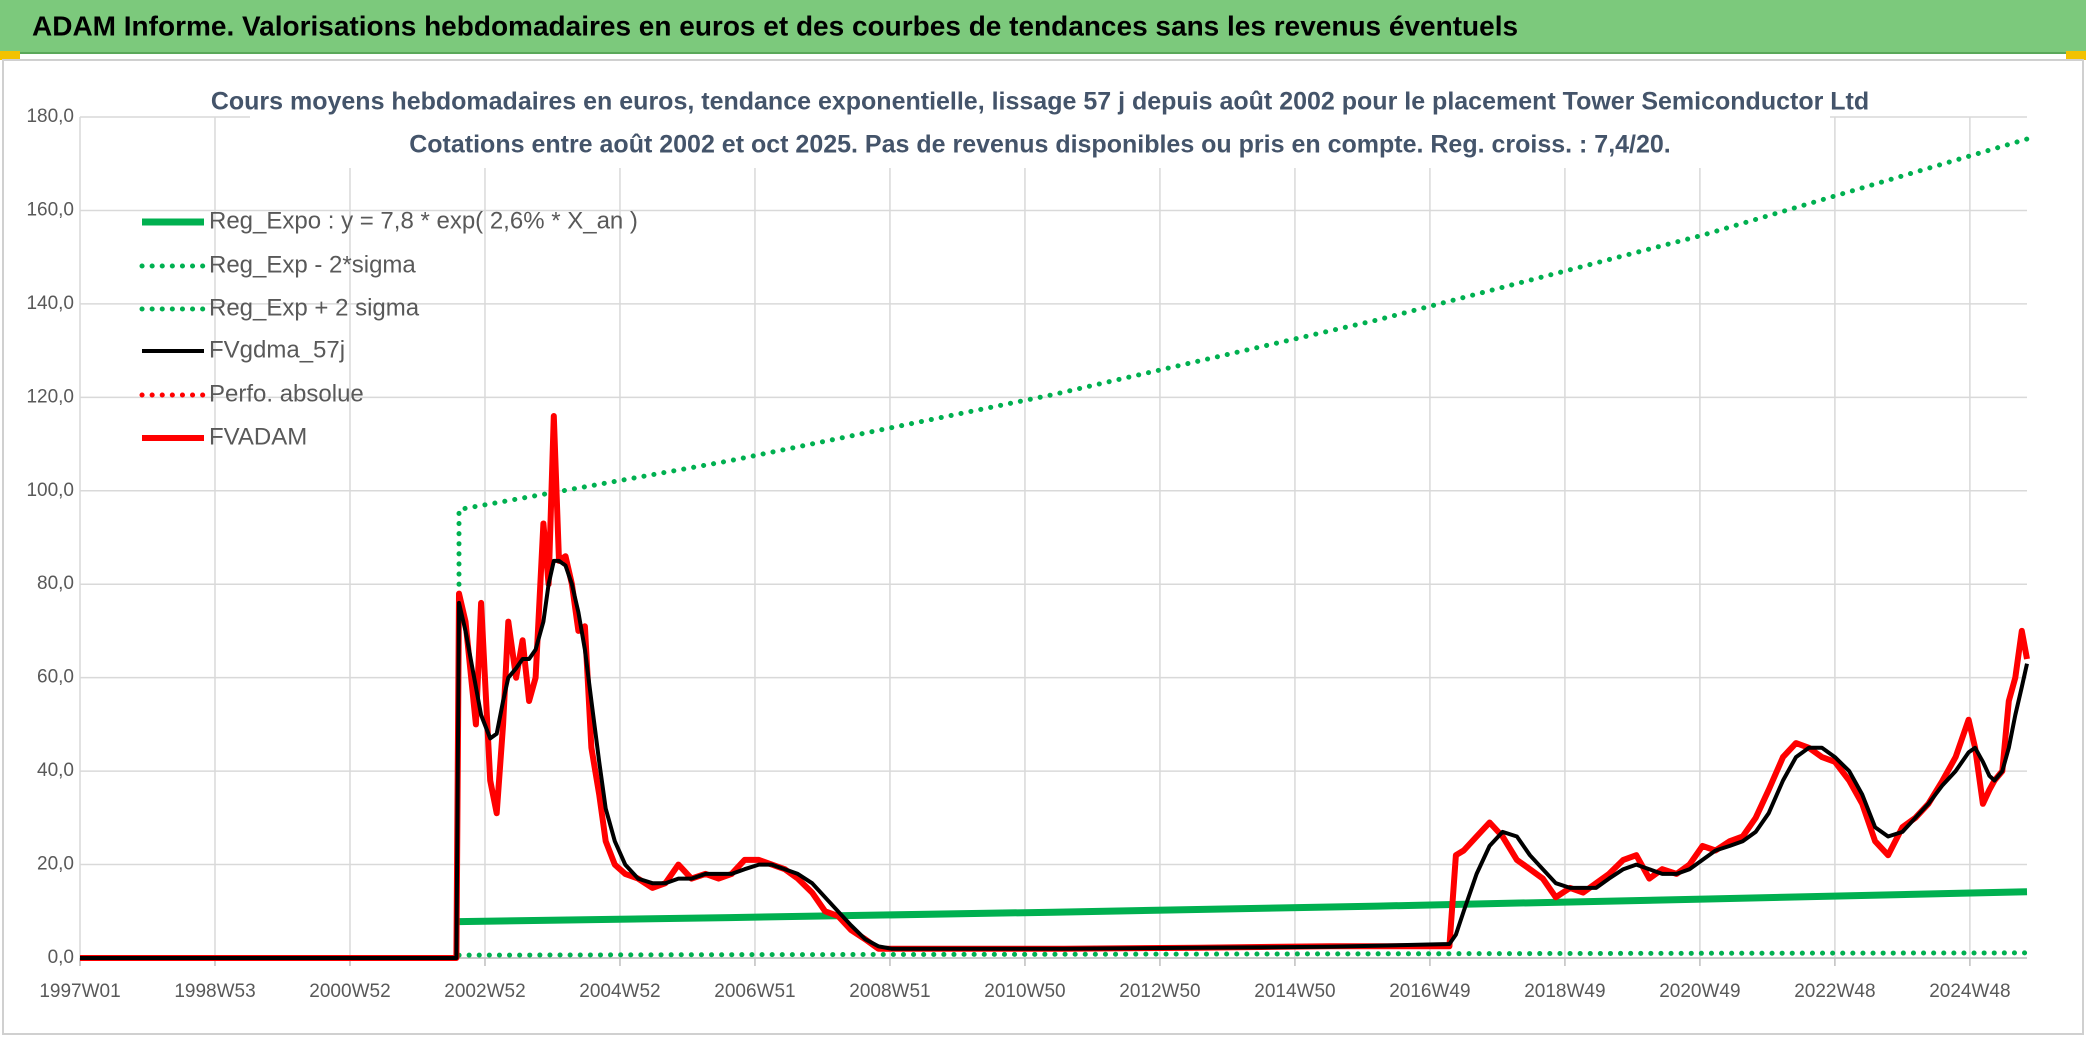 Image resolution: width=2086 pixels, height=1037 pixels. I want to click on y-tick-label: 180,0, so click(50, 116).